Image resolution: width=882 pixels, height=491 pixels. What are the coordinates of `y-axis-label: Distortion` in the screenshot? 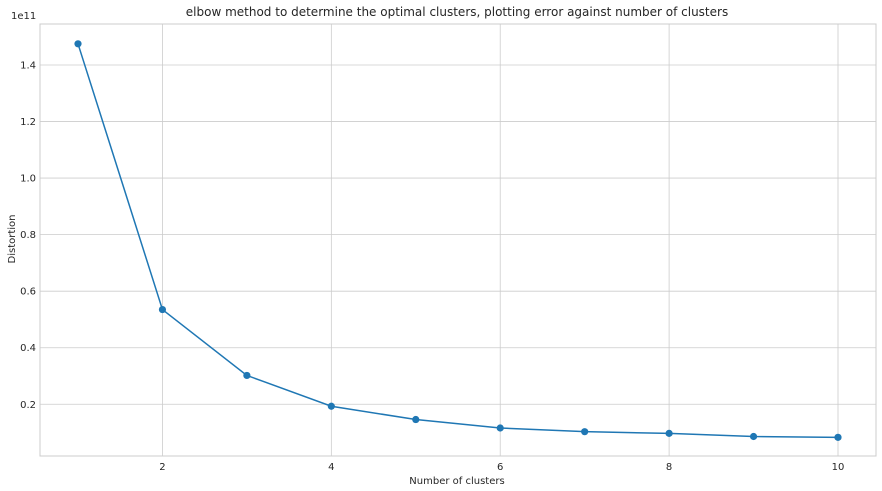 It's located at (12, 239).